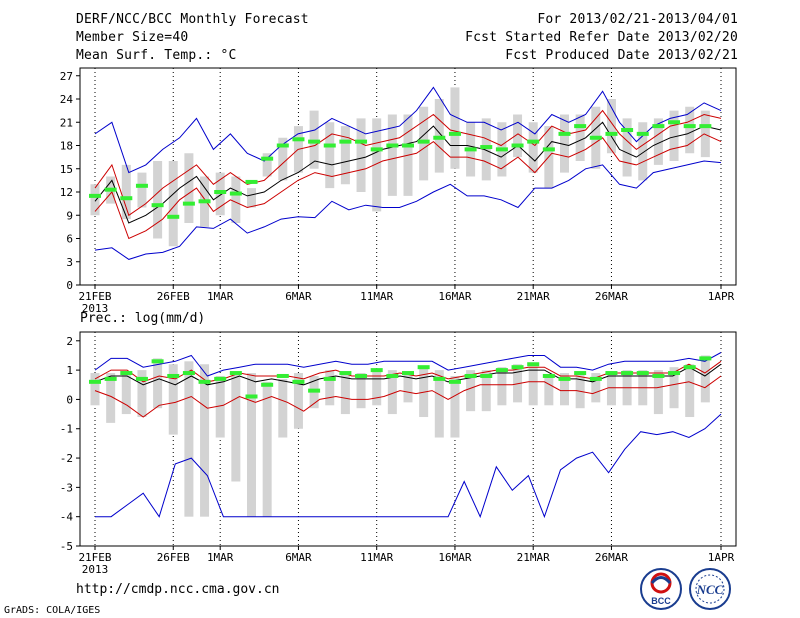 This screenshot has width=800, height=618. Describe the element at coordinates (52, 610) in the screenshot. I see `grads-credit: GrADS: COLA/IGES` at that location.